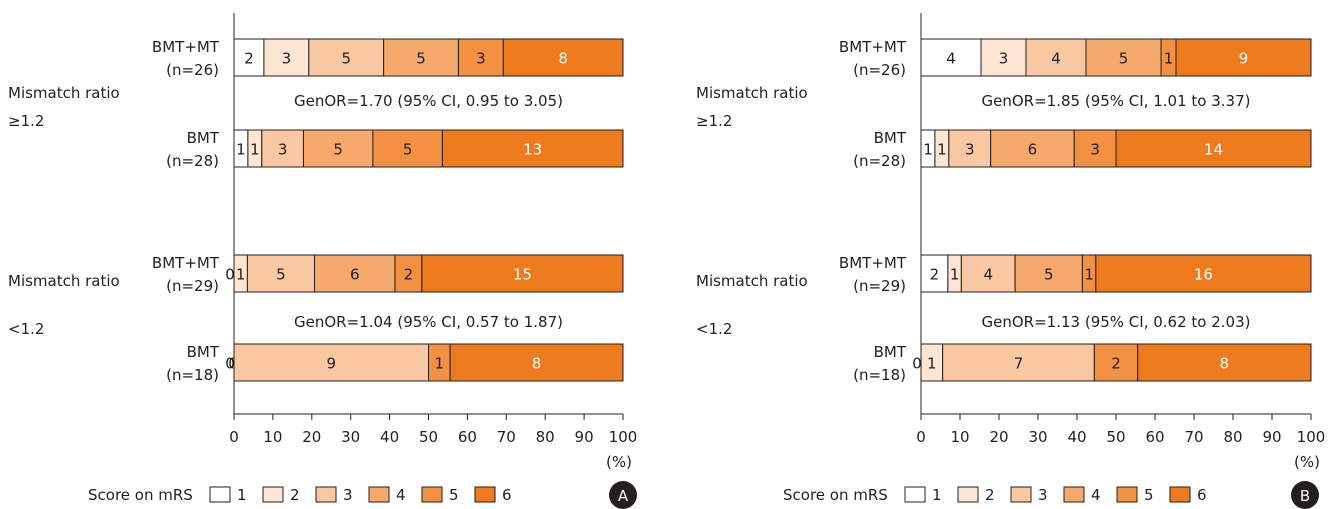 The image size is (1332, 509). I want to click on x-tick-label: 0, so click(921, 437).